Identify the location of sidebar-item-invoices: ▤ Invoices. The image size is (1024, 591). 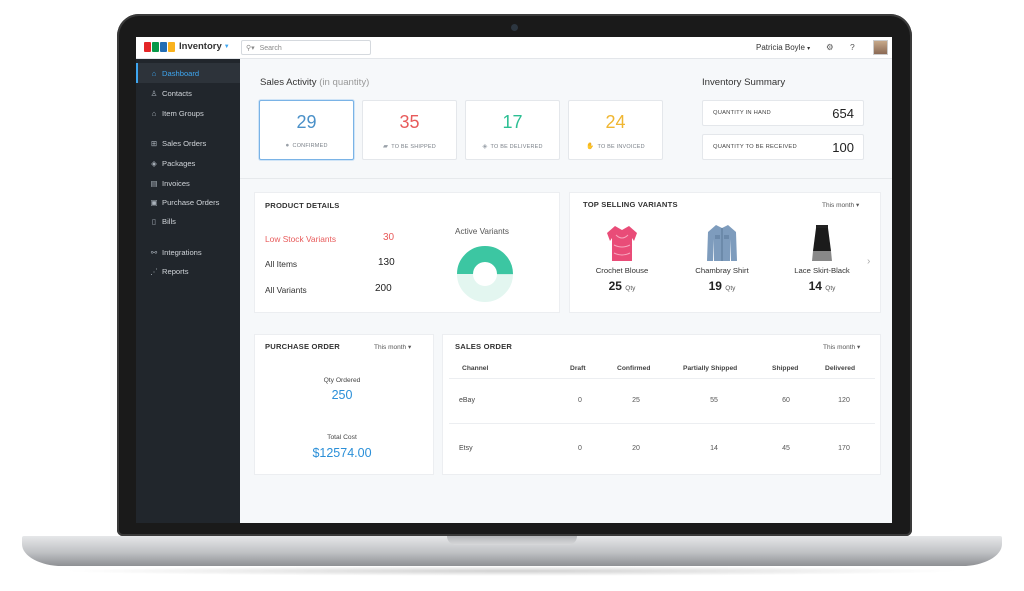
(188, 183).